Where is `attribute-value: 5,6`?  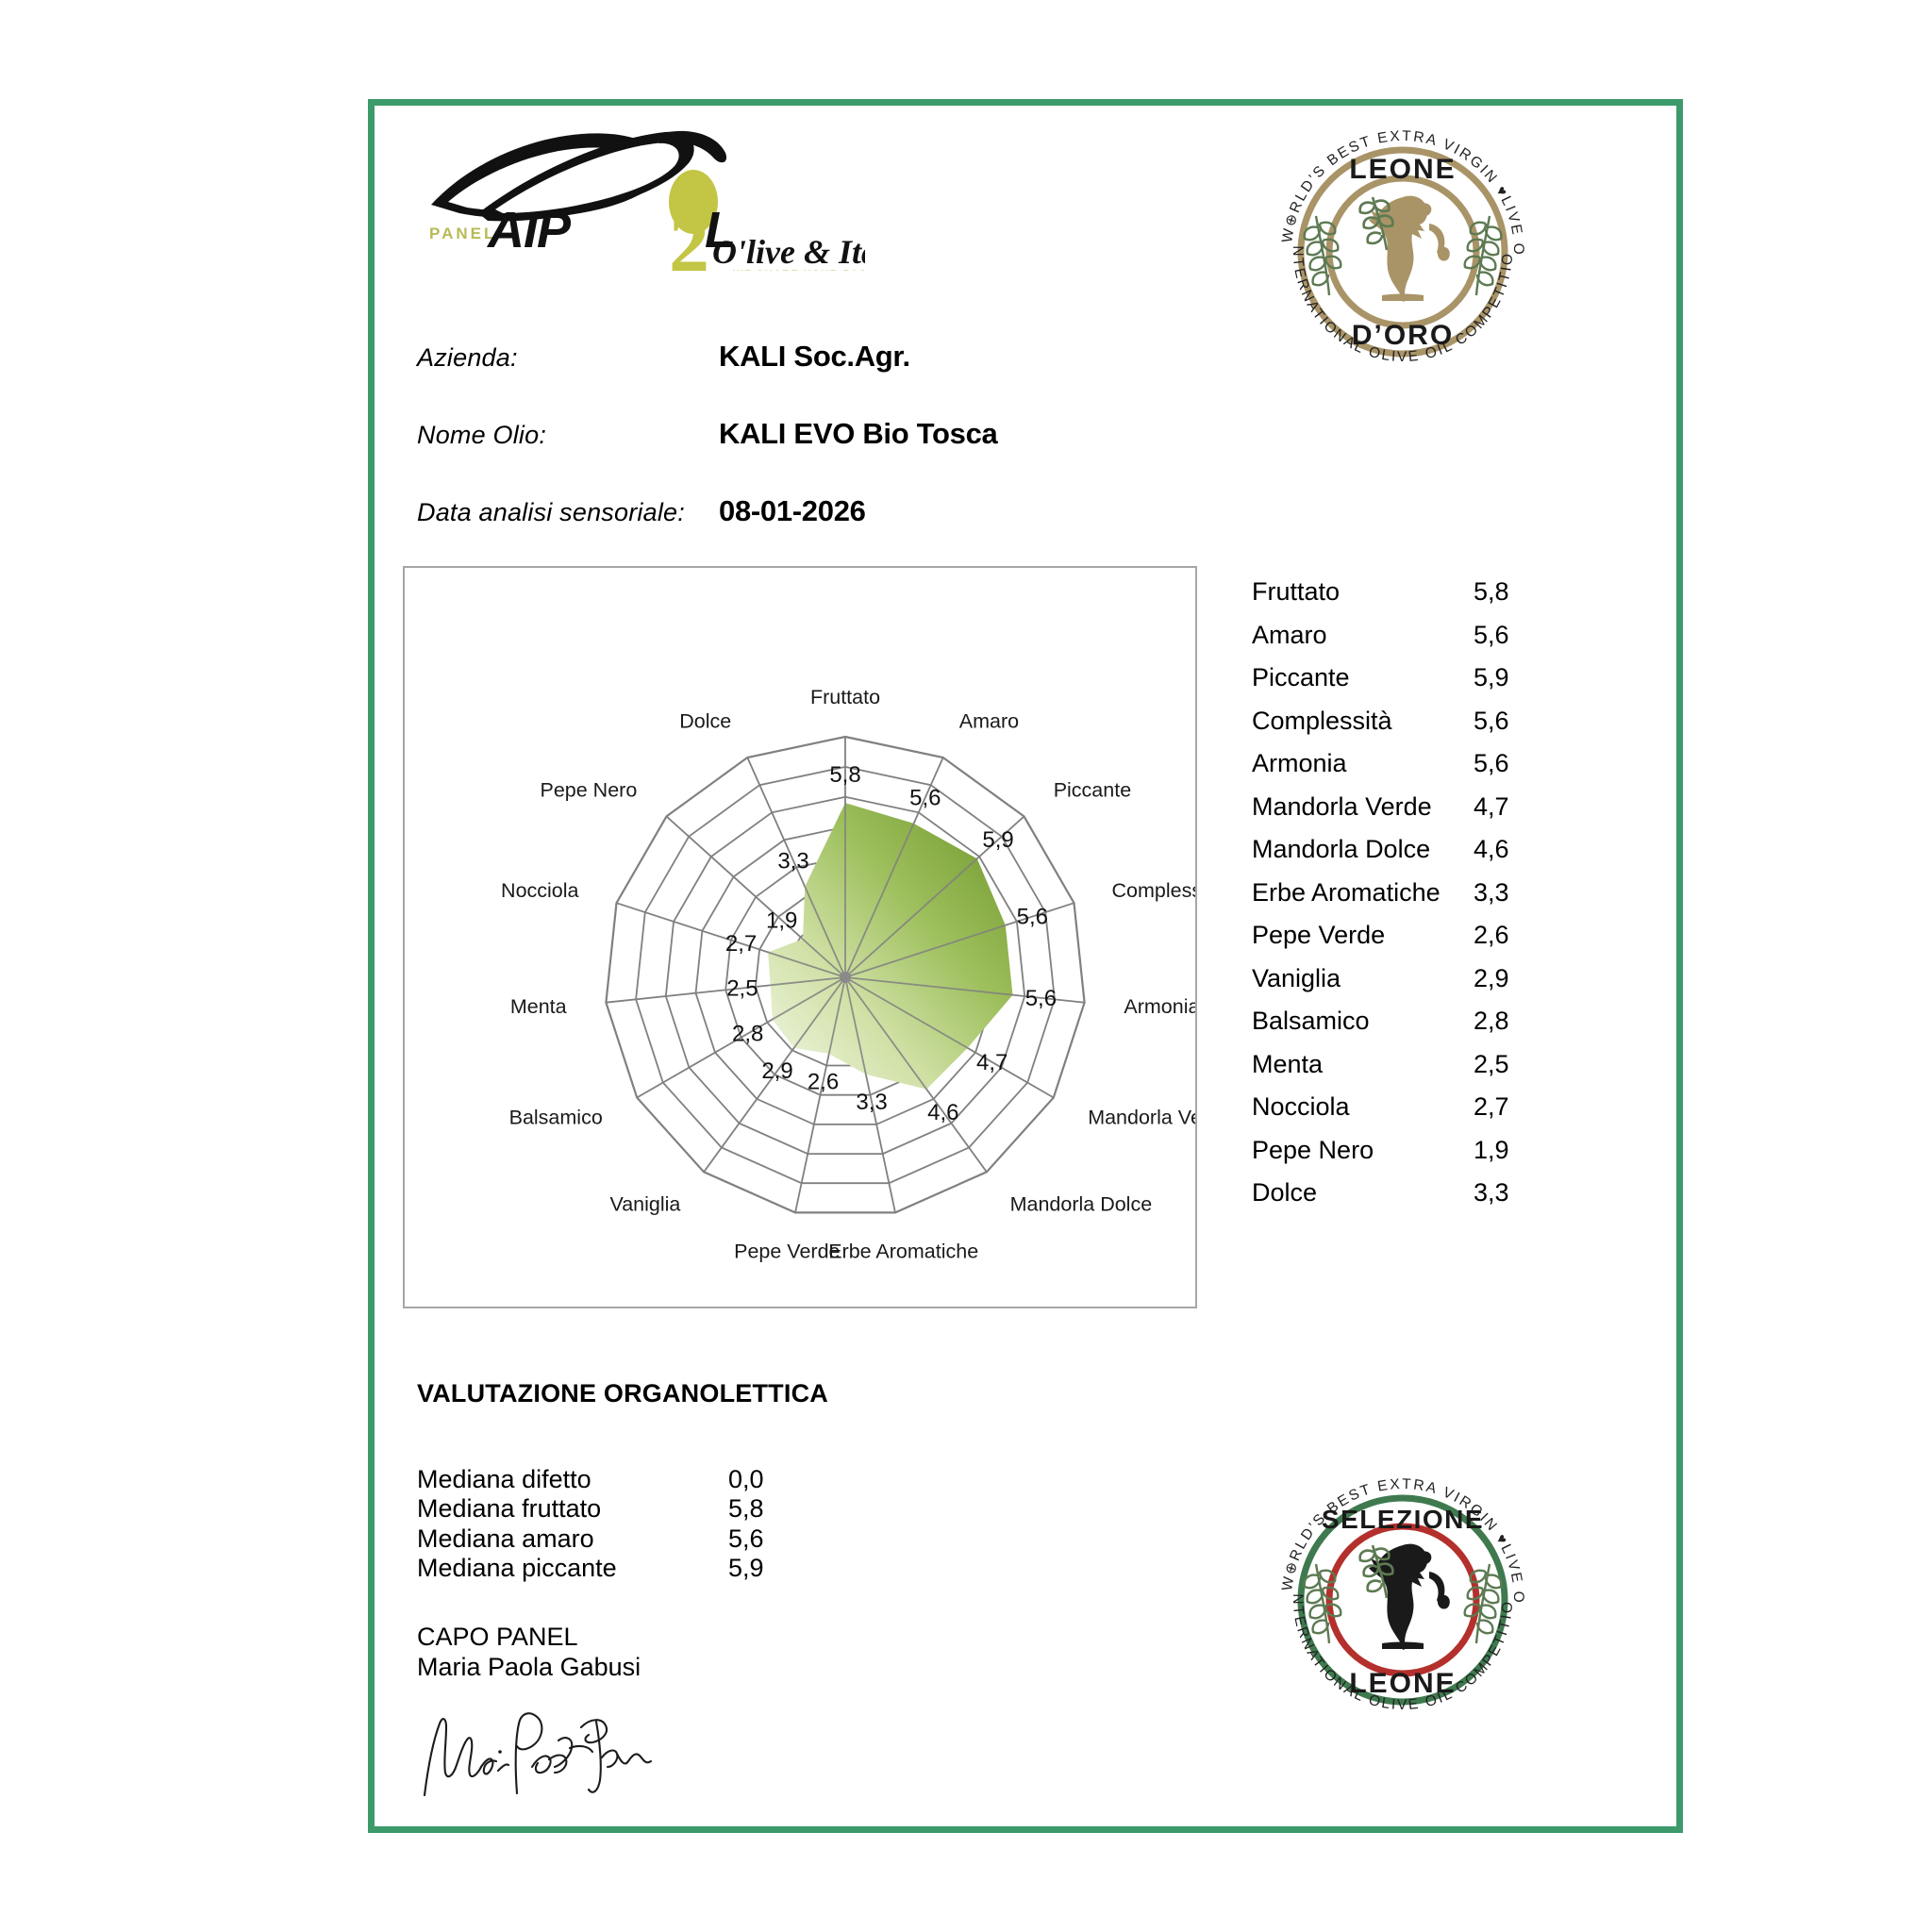
attribute-value: 5,6 is located at coordinates (1491, 763).